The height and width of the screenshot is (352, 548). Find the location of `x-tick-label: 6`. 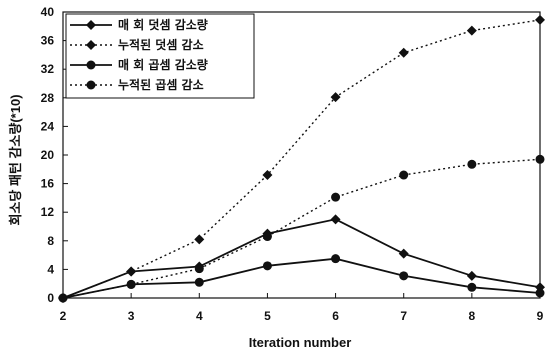

x-tick-label: 6 is located at coordinates (335, 316).